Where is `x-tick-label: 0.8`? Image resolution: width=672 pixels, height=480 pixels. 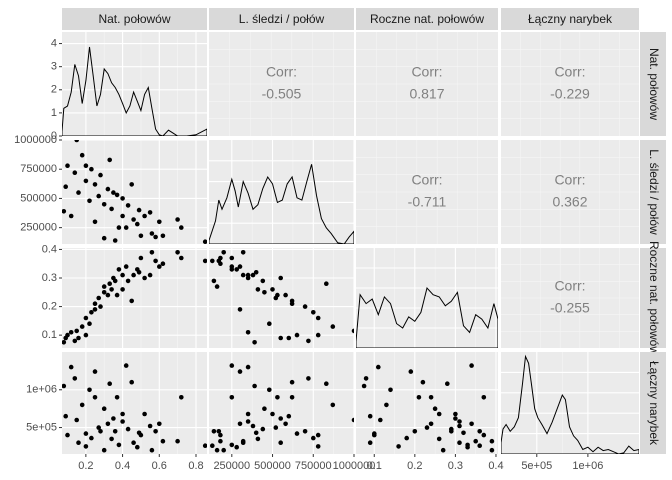 x-tick-label: 0.8 is located at coordinates (195, 466).